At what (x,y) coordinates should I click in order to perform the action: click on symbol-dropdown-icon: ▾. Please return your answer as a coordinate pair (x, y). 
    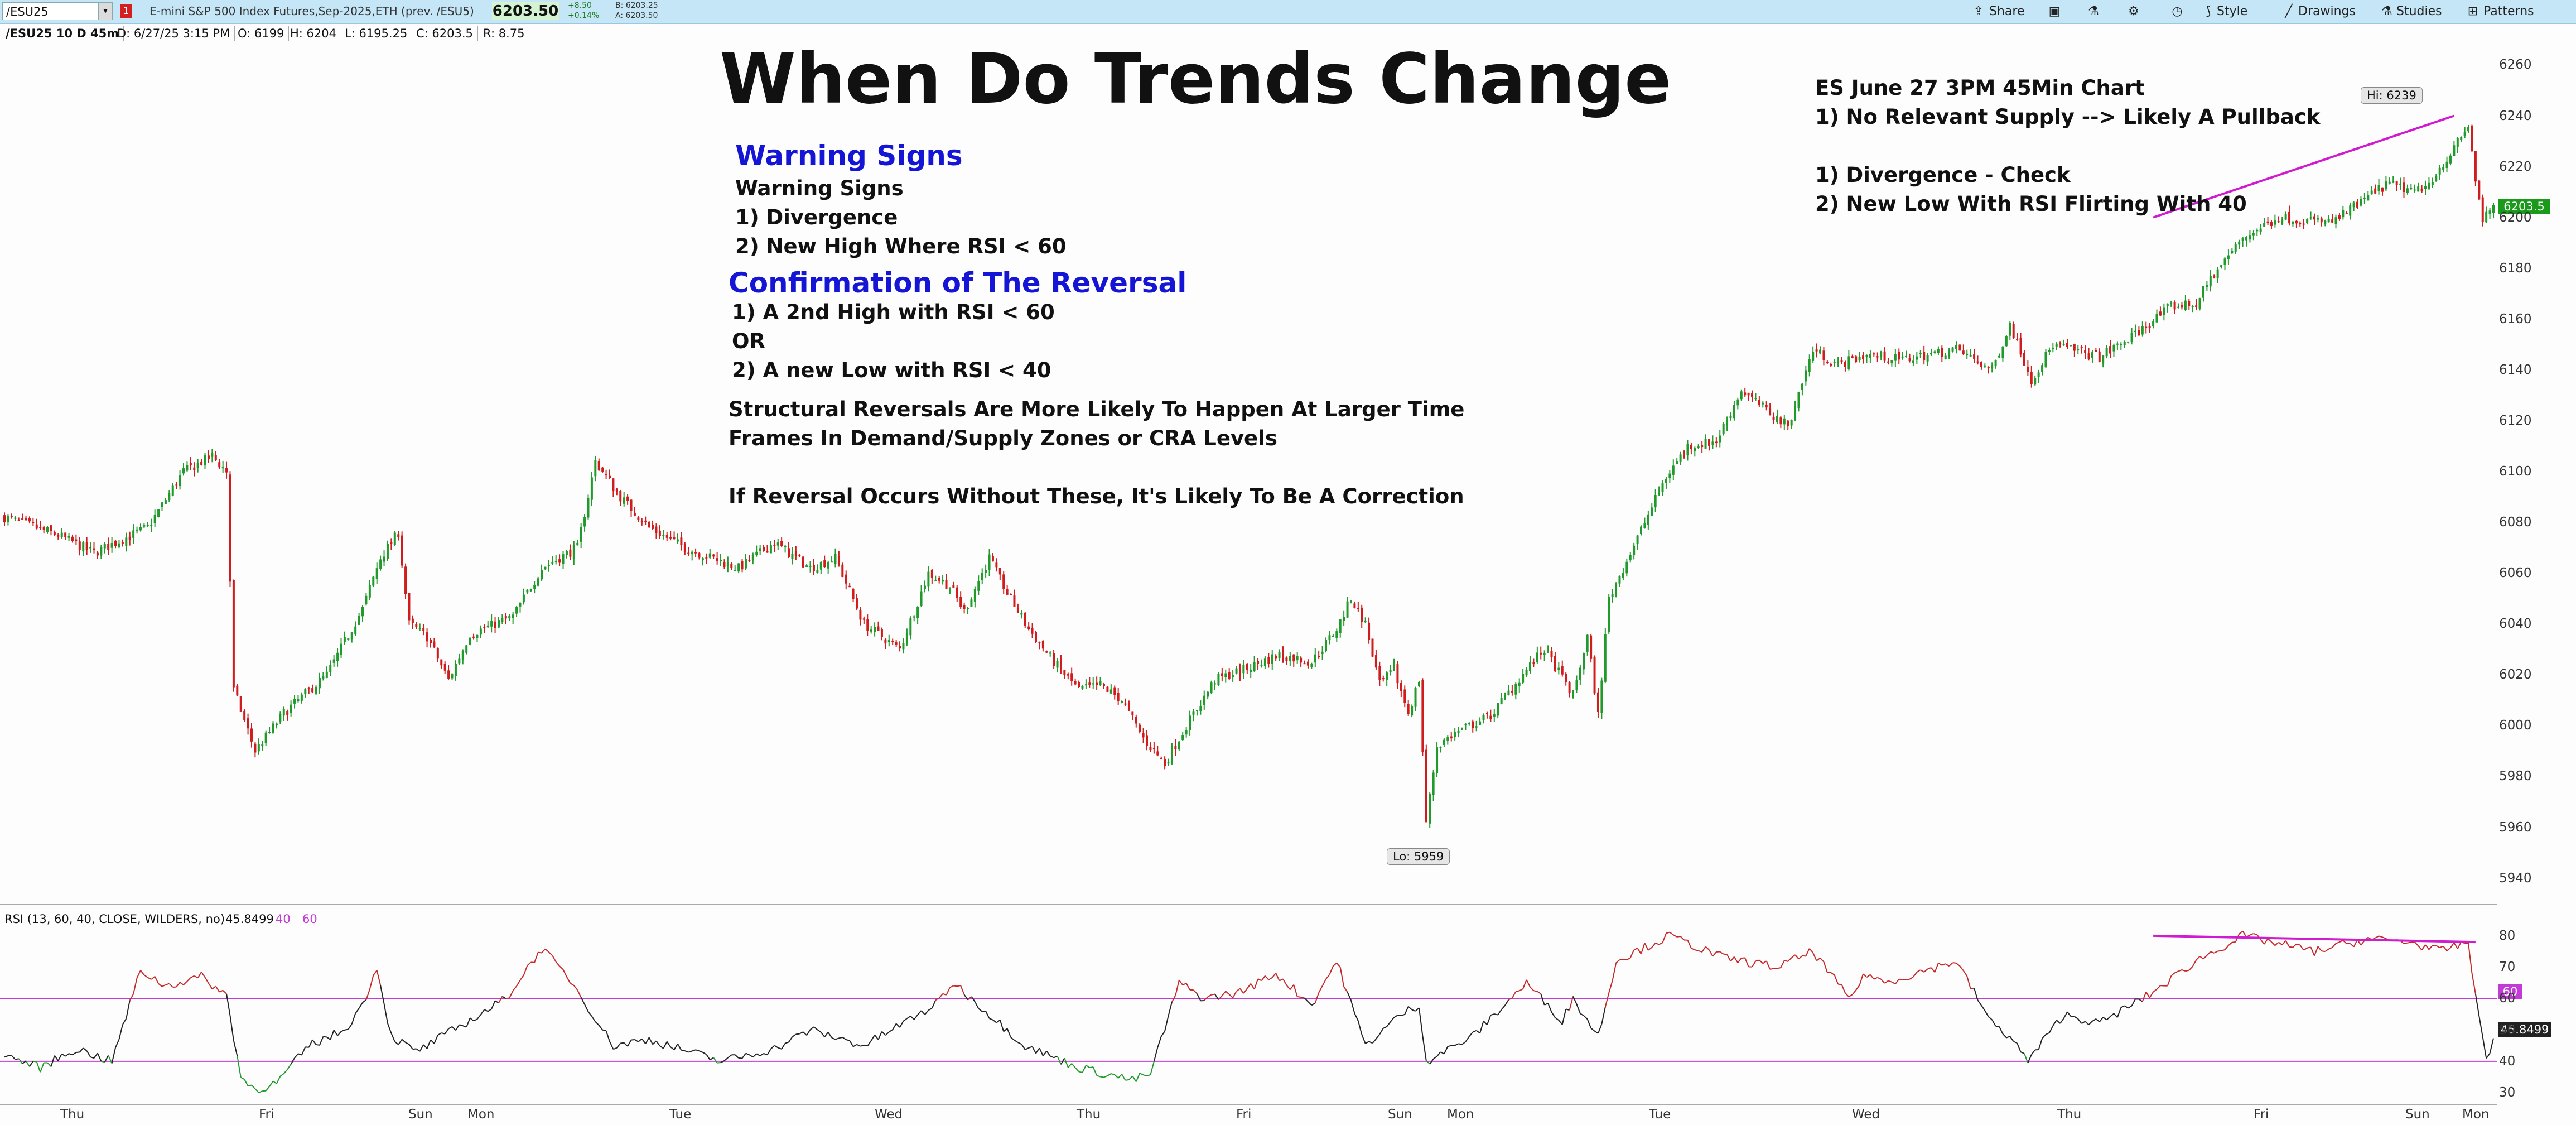
    Looking at the image, I should click on (105, 11).